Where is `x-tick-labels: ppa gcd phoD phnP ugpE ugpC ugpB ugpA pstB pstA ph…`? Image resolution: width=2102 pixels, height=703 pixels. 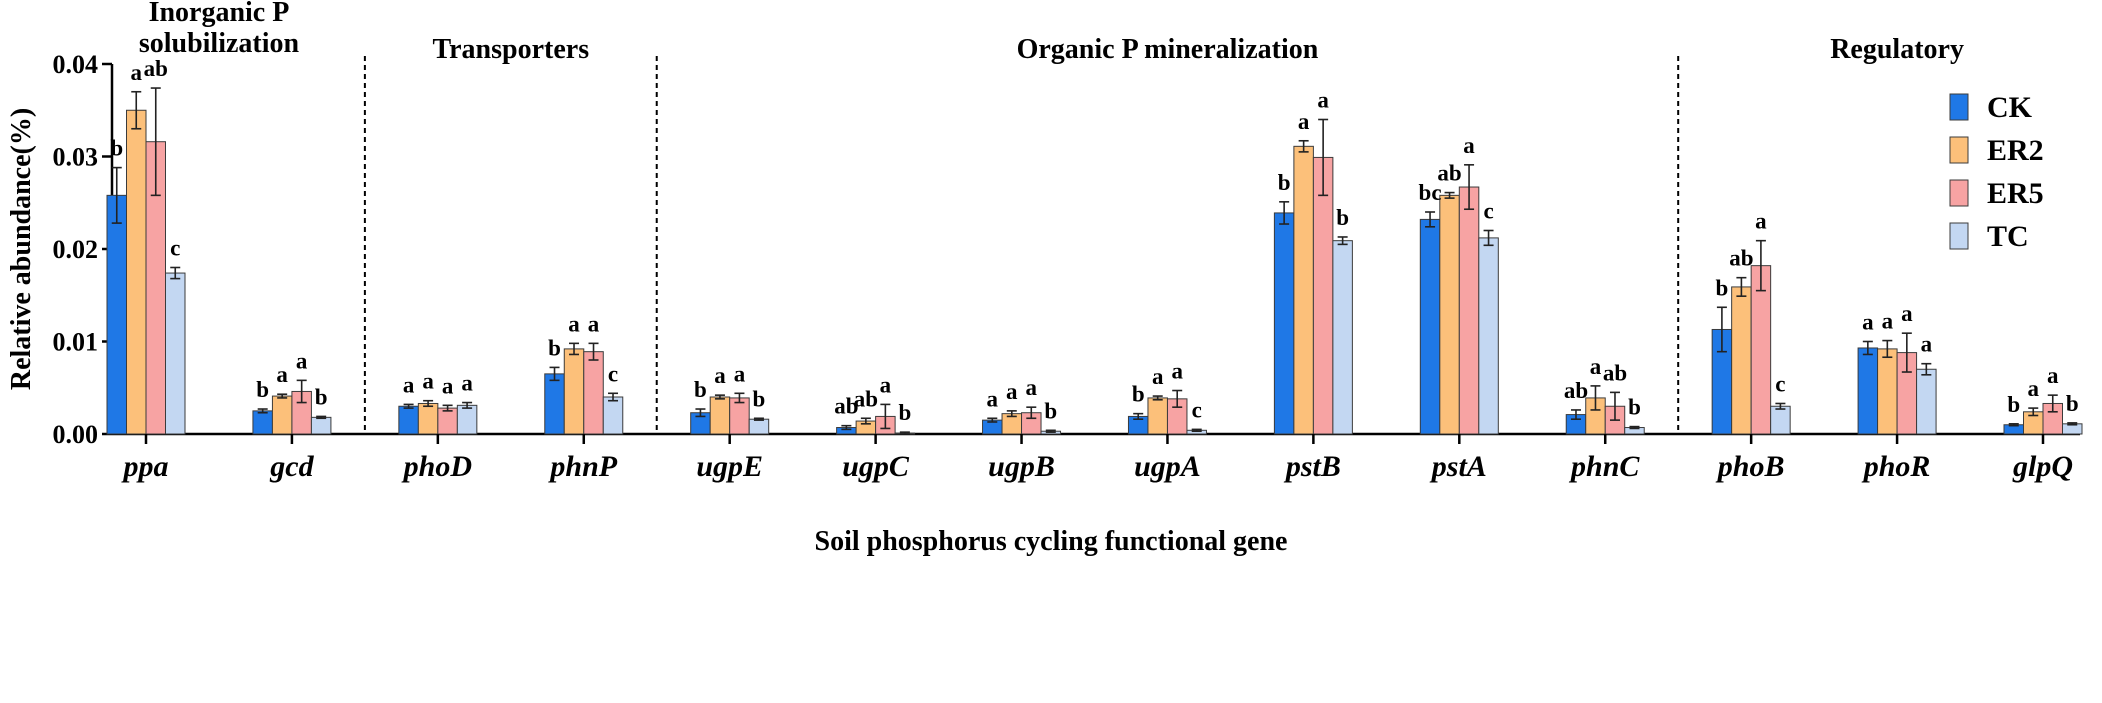 x-tick-labels: ppa gcd phoD phnP ugpE ugpC ugpB ugpA pstB pstA ph… is located at coordinates (1097, 458).